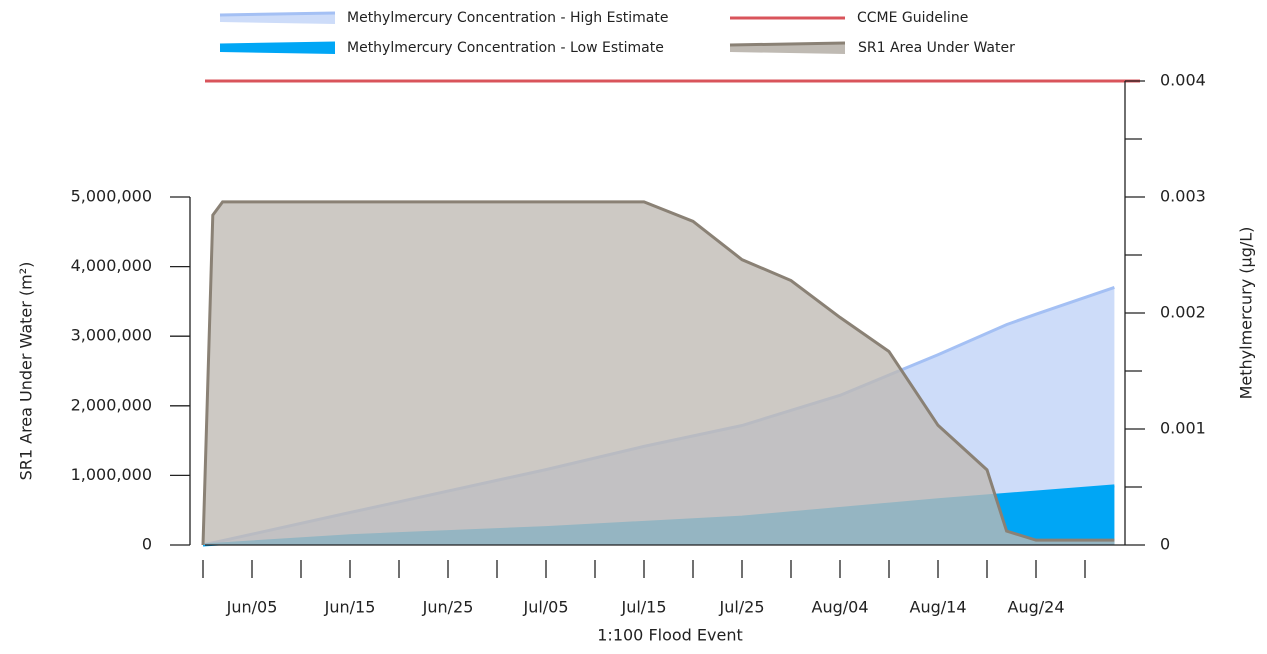 The height and width of the screenshot is (654, 1267). Describe the element at coordinates (741, 607) in the screenshot. I see `x-tick-label: Jul/25` at that location.